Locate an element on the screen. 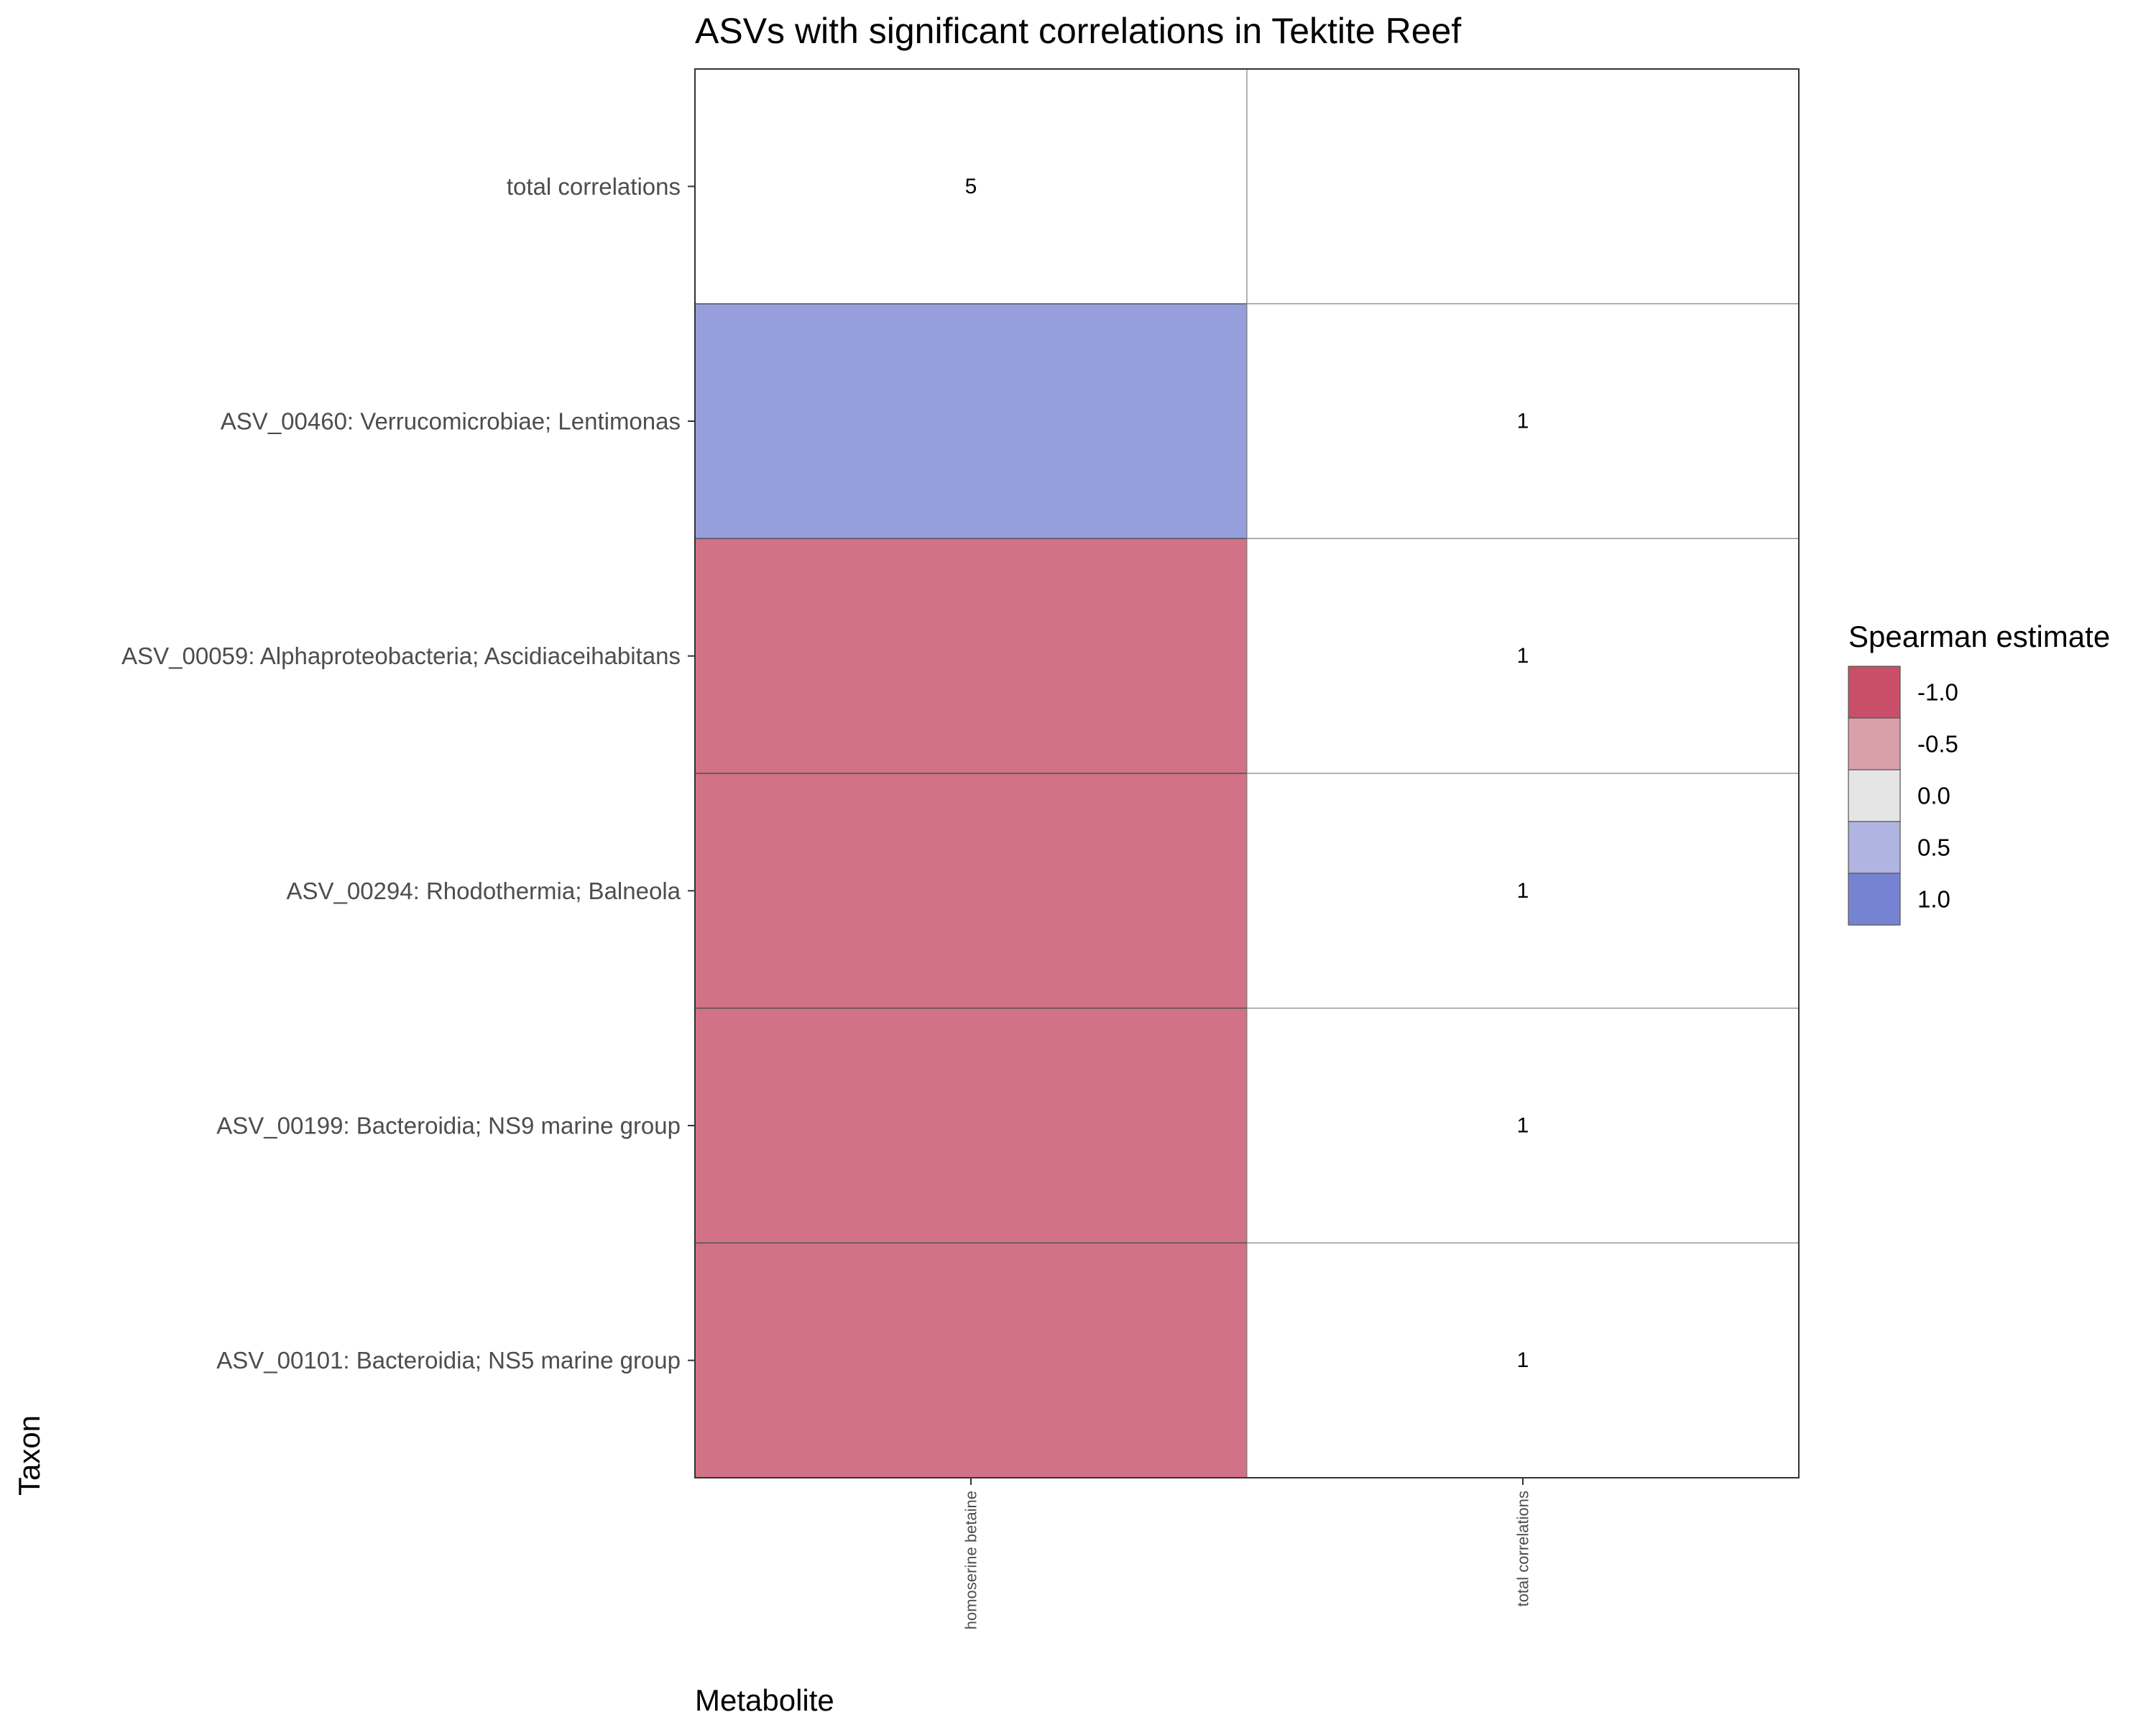 The image size is (2156, 1725). cell-asv-00101-bacteroidia-ns5-marine-group-total-correlations is located at coordinates (1523, 1360).